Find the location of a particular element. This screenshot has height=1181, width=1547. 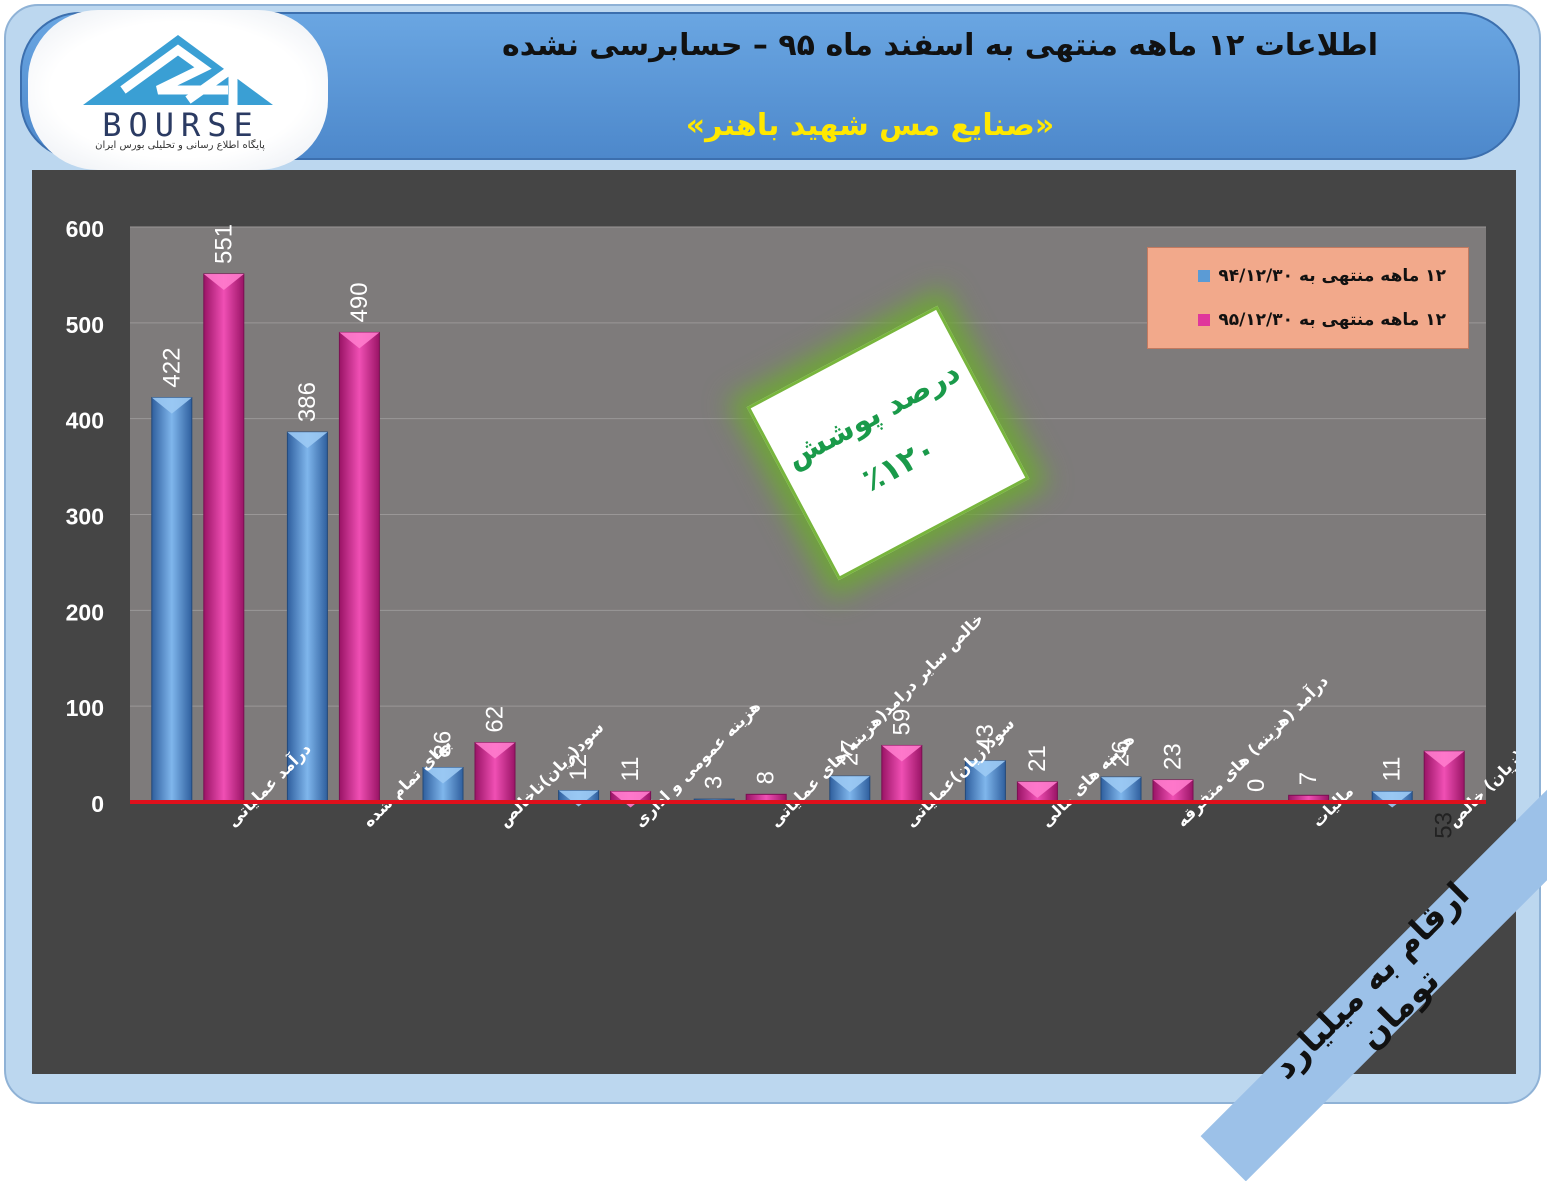

data-label: 551 is located at coordinates (223, 244).